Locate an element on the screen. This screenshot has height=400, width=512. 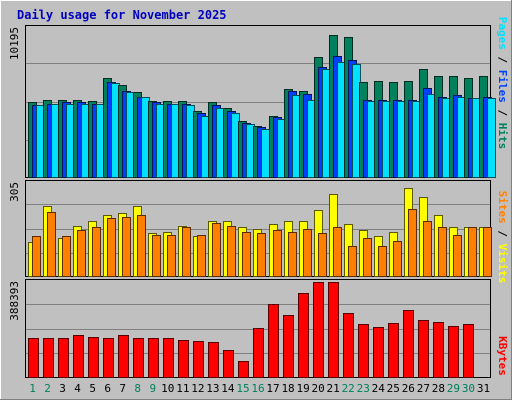
chart-title: Daily usage for November 2025 is located at coordinates (122, 15).